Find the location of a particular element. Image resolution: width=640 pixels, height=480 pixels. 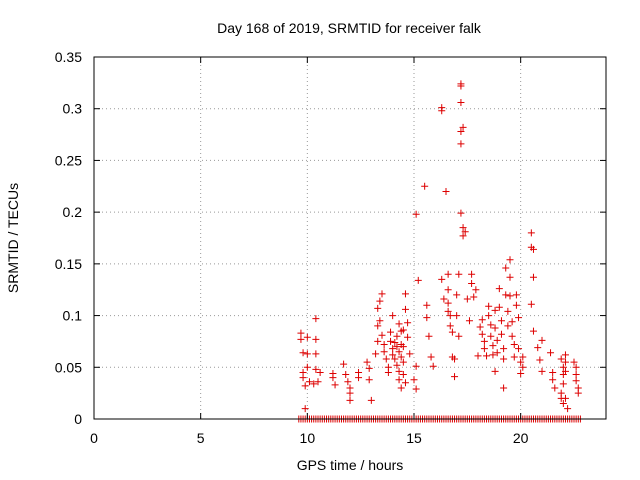

y-axis-label: SRMTID / TECUs is located at coordinates (13, 238).